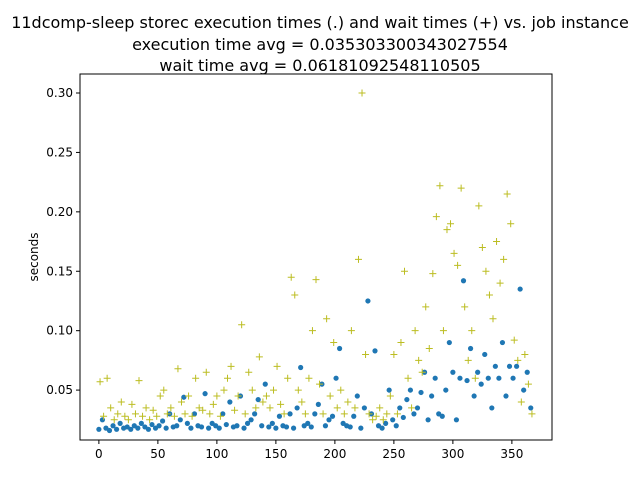 This screenshot has width=640, height=480. I want to click on chart-title-line-3: wait time avg = 0.06181092548110505, so click(320, 65).